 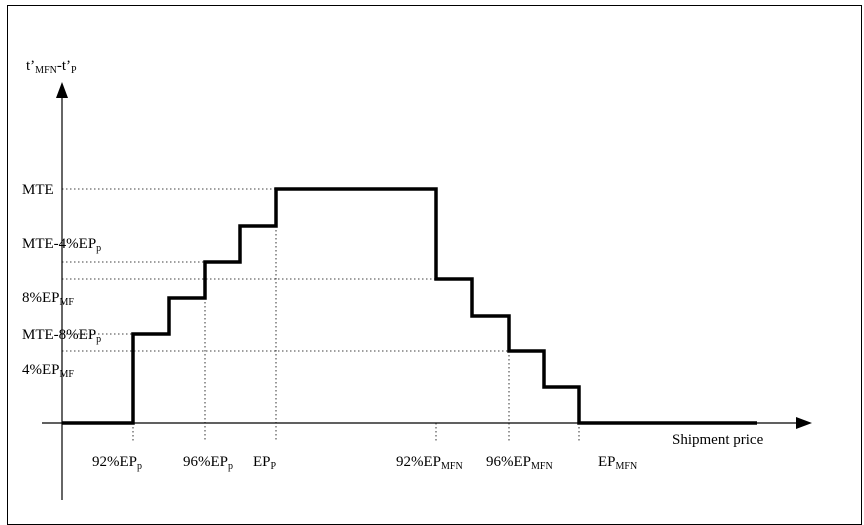 What do you see at coordinates (519, 463) in the screenshot?
I see `x-label-96-mfn: 96%EPMFN` at bounding box center [519, 463].